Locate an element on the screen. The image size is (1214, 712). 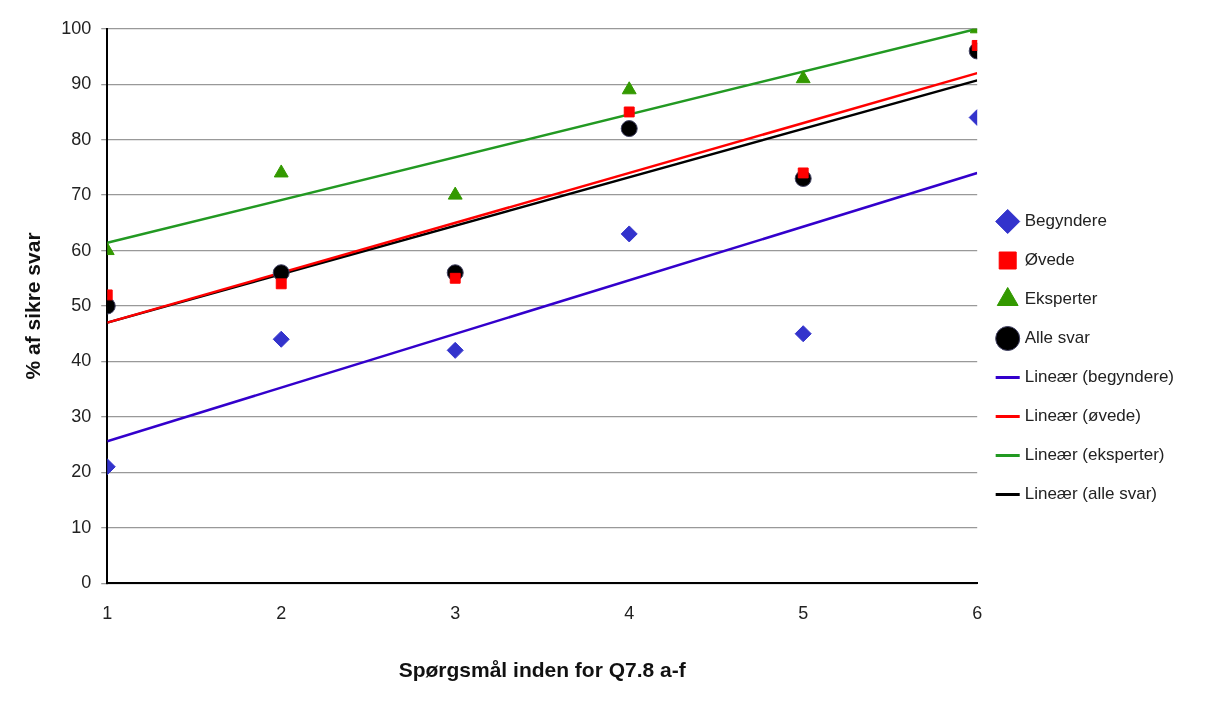
x-tick-label: 2 is located at coordinates (281, 612).